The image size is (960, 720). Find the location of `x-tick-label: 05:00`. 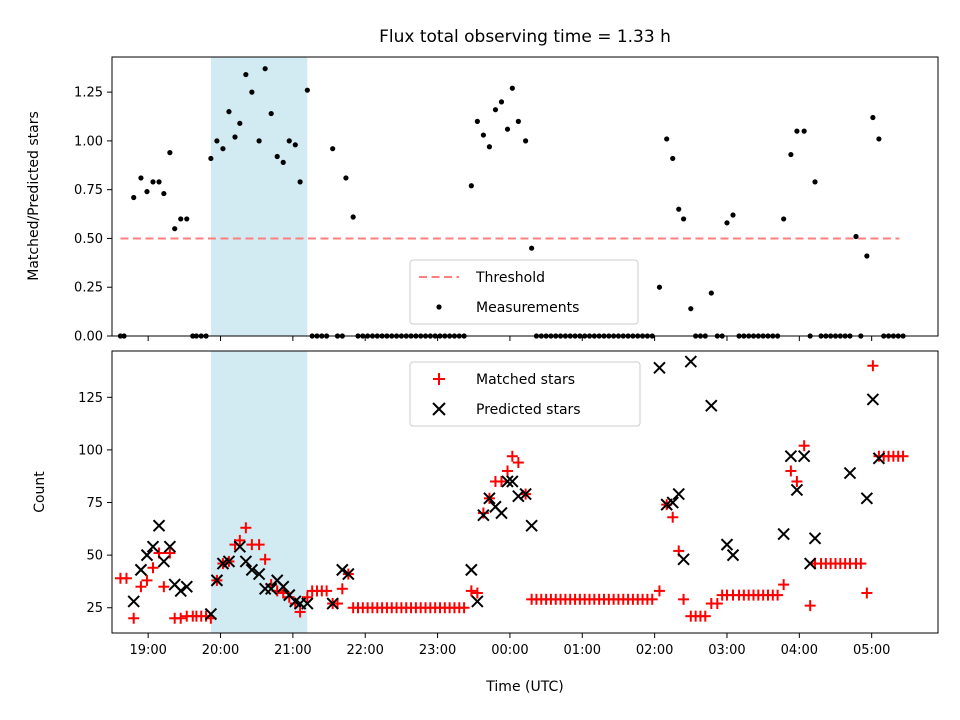

x-tick-label: 05:00 is located at coordinates (871, 650).